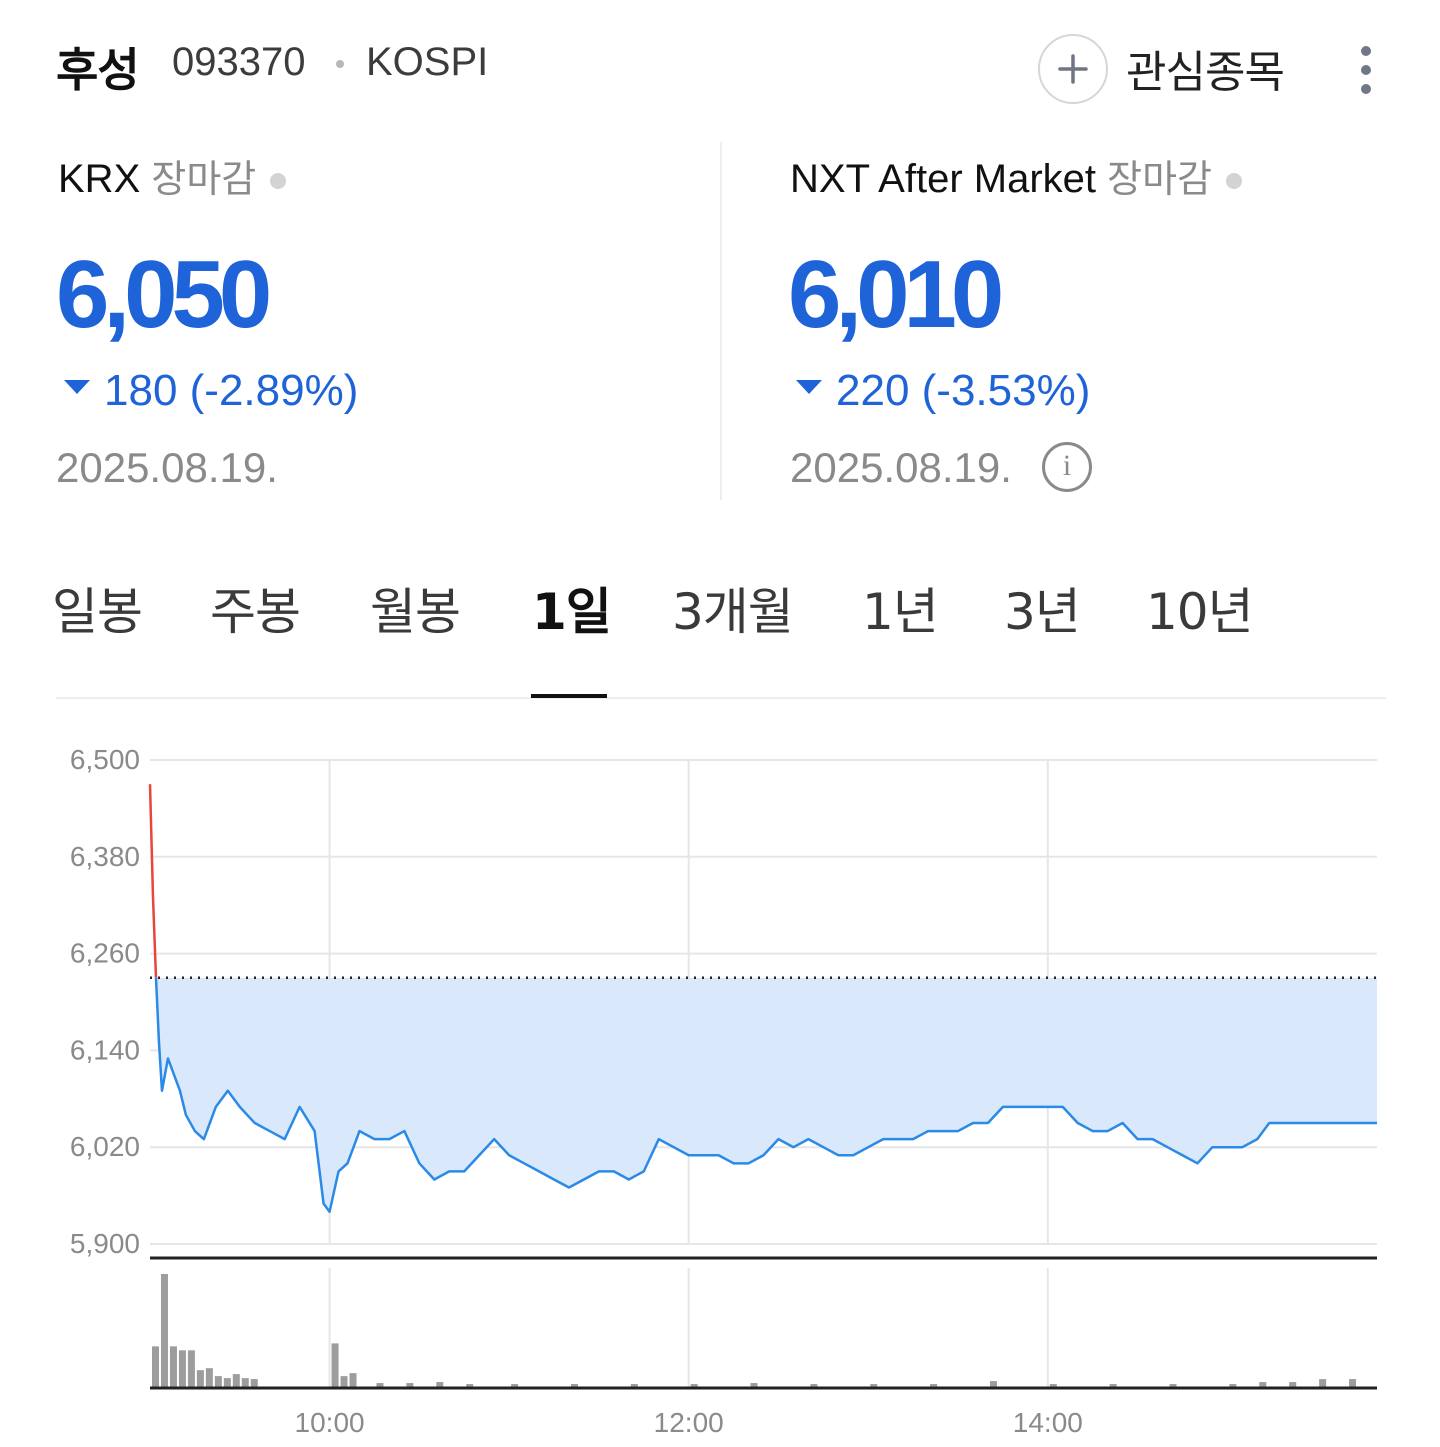 The width and height of the screenshot is (1440, 1447). I want to click on nxt-change-value: 220 (-3.53%), so click(963, 390).